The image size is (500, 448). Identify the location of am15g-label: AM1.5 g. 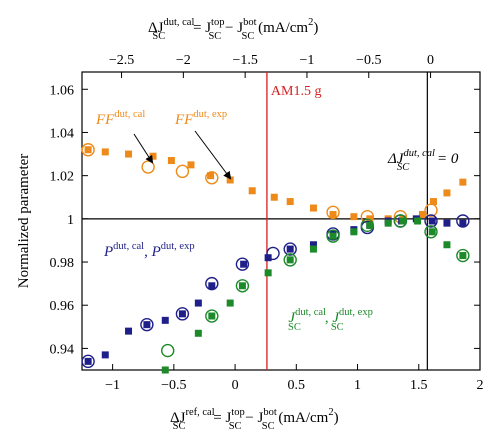
(296, 91).